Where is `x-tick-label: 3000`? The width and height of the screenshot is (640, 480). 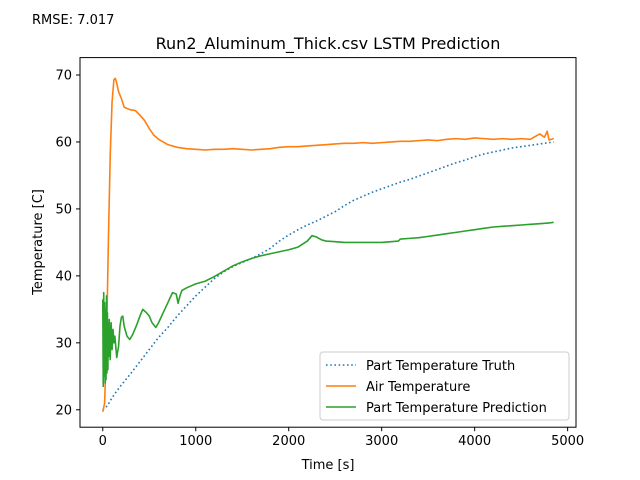 x-tick-label: 3000 is located at coordinates (381, 441).